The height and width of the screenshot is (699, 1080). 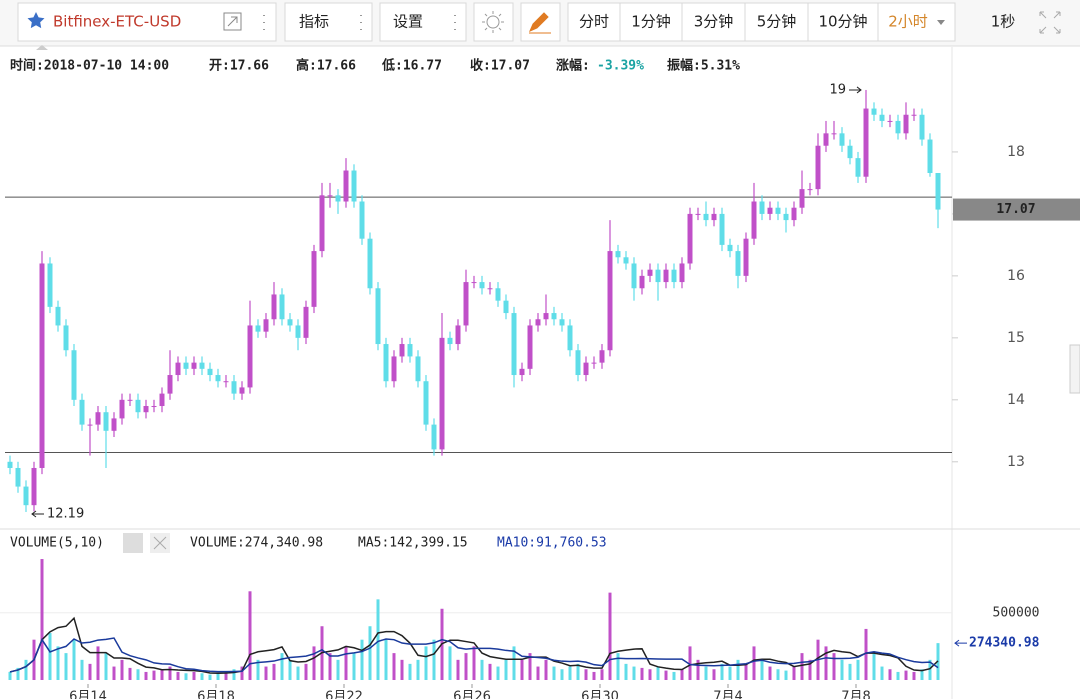 What do you see at coordinates (856, 694) in the screenshot?
I see `x-tick-label: 7月8` at bounding box center [856, 694].